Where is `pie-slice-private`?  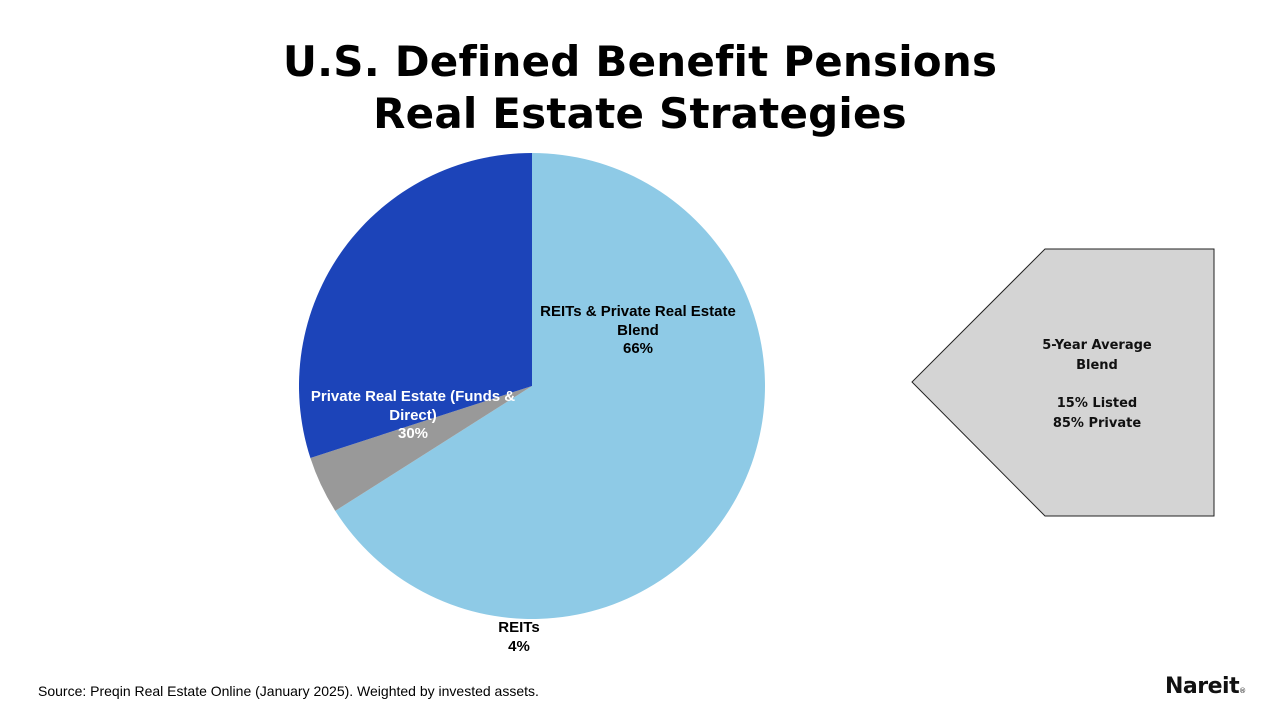
pie-slice-private is located at coordinates (415, 305).